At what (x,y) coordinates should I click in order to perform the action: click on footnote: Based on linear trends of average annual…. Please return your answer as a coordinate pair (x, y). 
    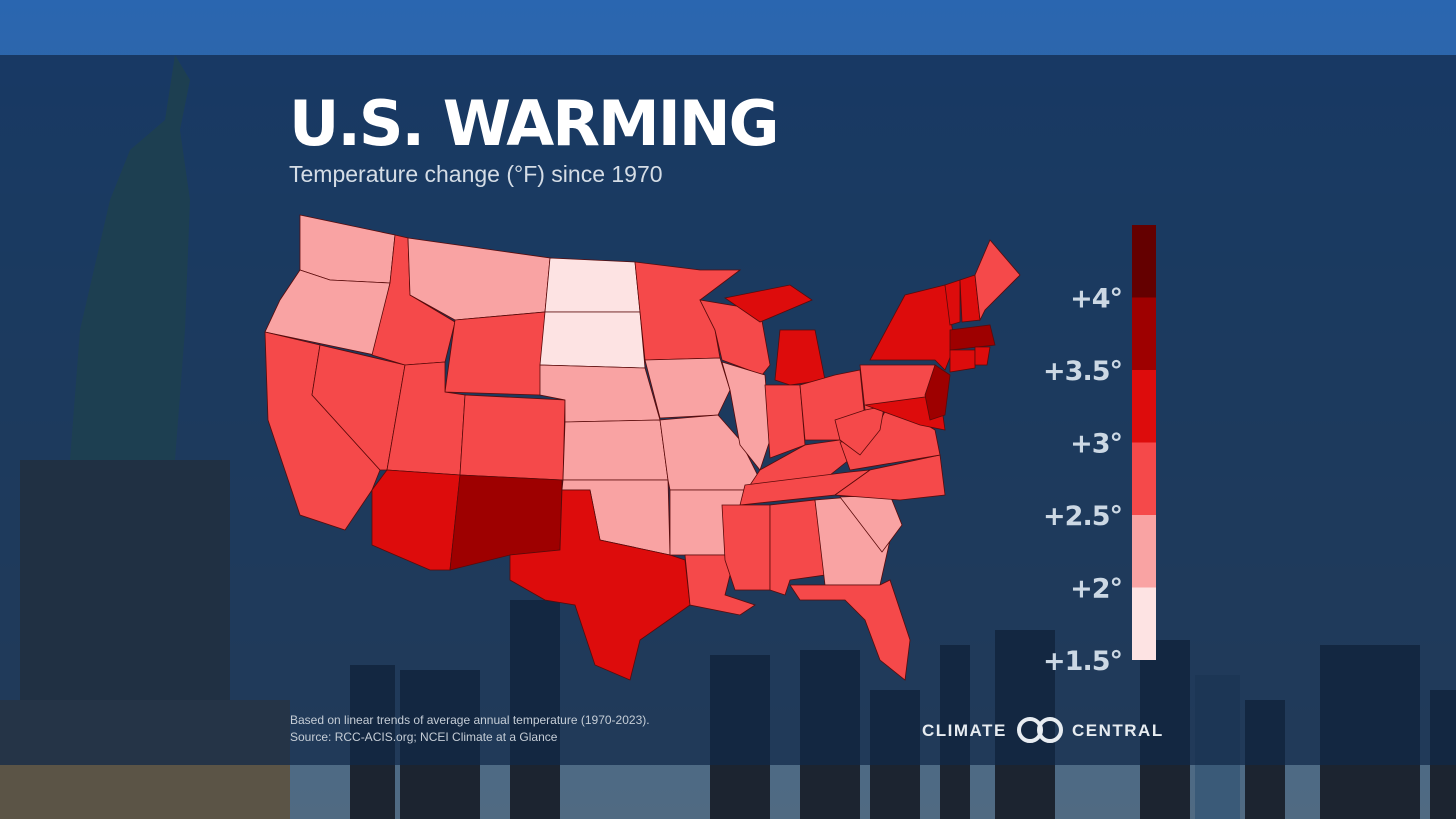
    Looking at the image, I should click on (470, 720).